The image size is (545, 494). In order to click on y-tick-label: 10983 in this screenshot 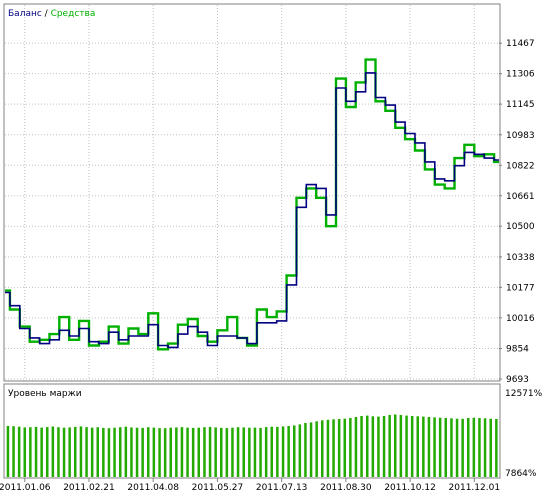, I will do `click(520, 136)`.